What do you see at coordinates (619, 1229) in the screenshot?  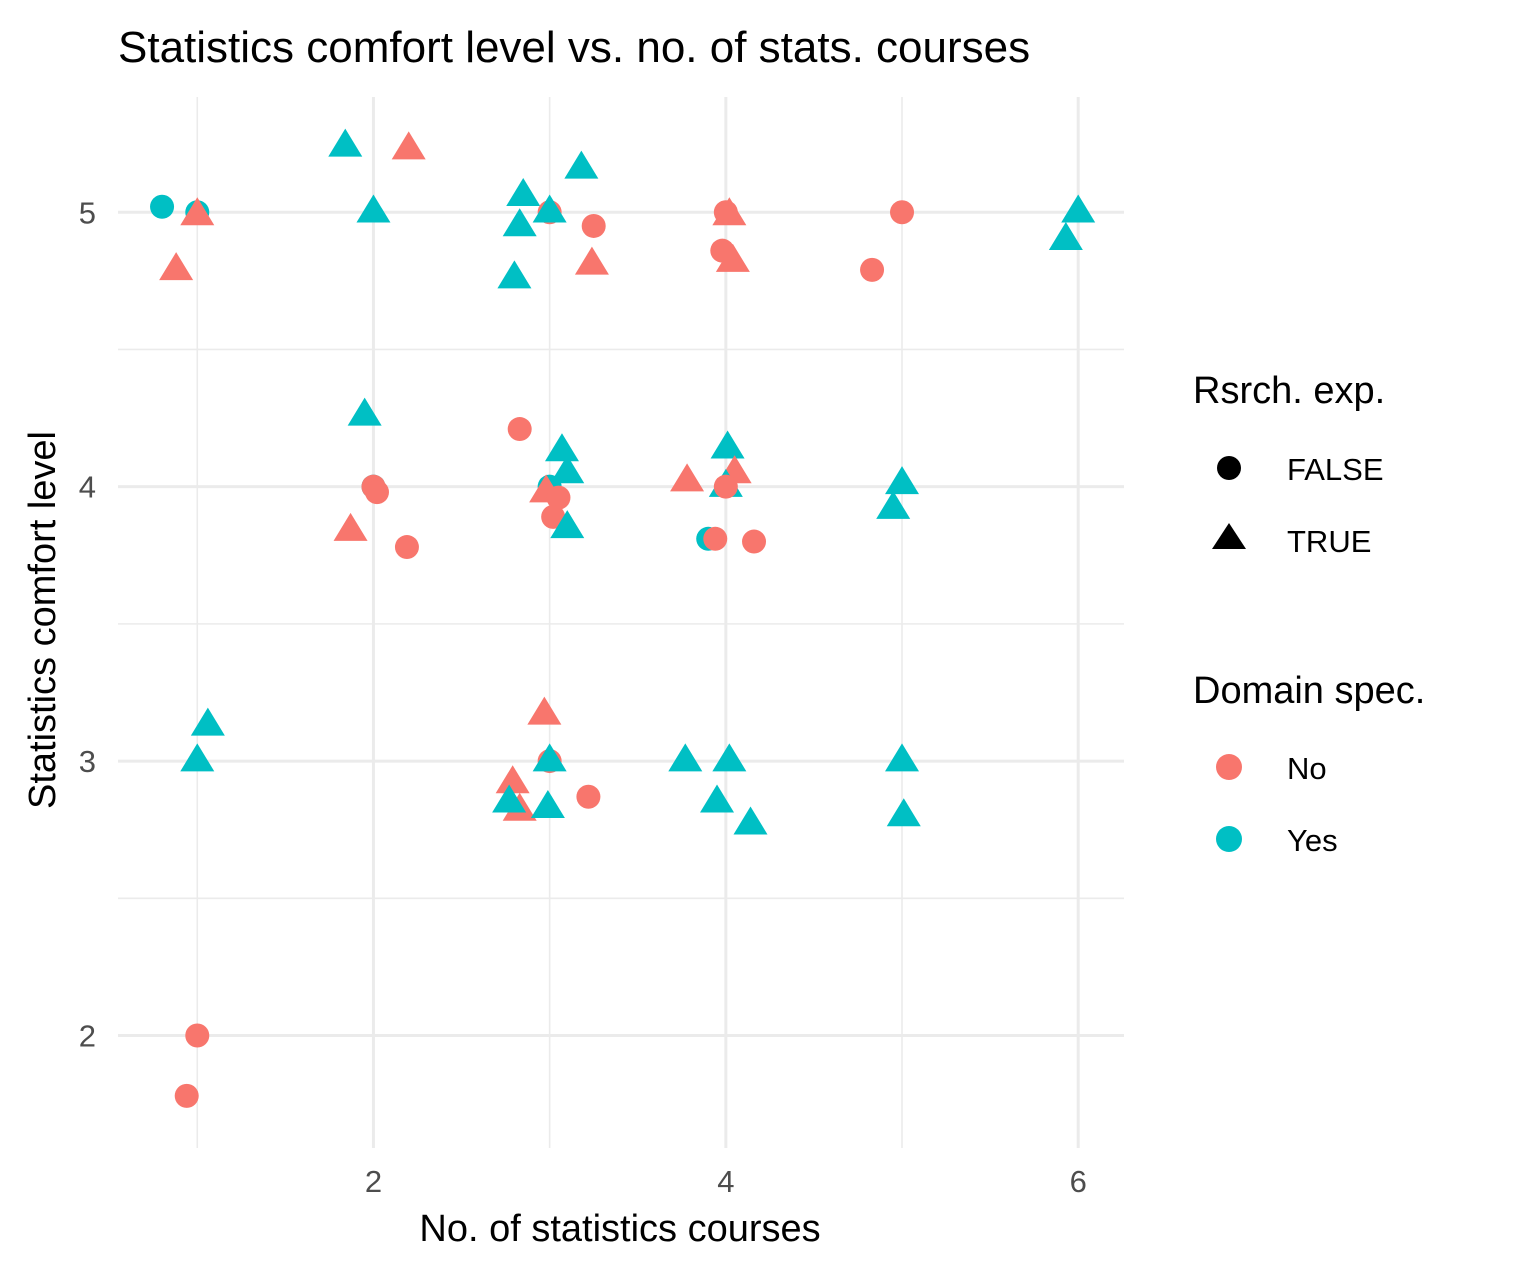 I see `x-axis-title: No. of statistics courses` at bounding box center [619, 1229].